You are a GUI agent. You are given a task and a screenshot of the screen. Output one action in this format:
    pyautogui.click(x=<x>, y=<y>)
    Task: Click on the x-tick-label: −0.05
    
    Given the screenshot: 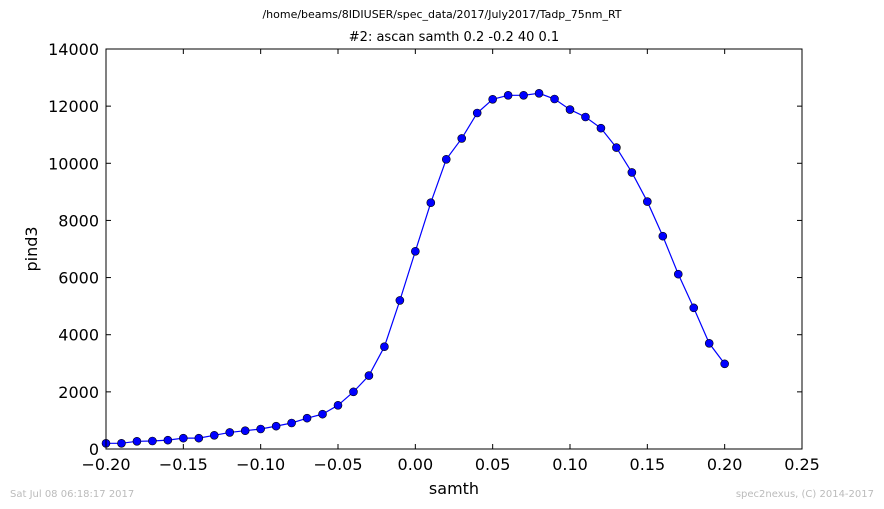 What is the action you would take?
    pyautogui.click(x=337, y=464)
    